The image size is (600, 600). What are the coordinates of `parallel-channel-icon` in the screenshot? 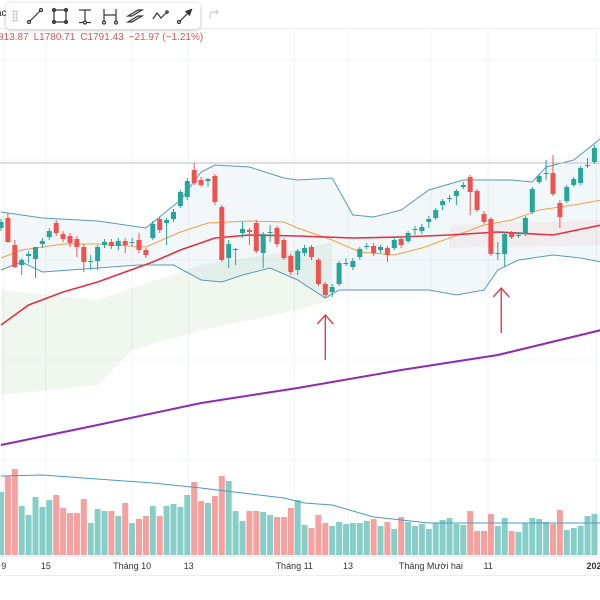 It's located at (135, 16).